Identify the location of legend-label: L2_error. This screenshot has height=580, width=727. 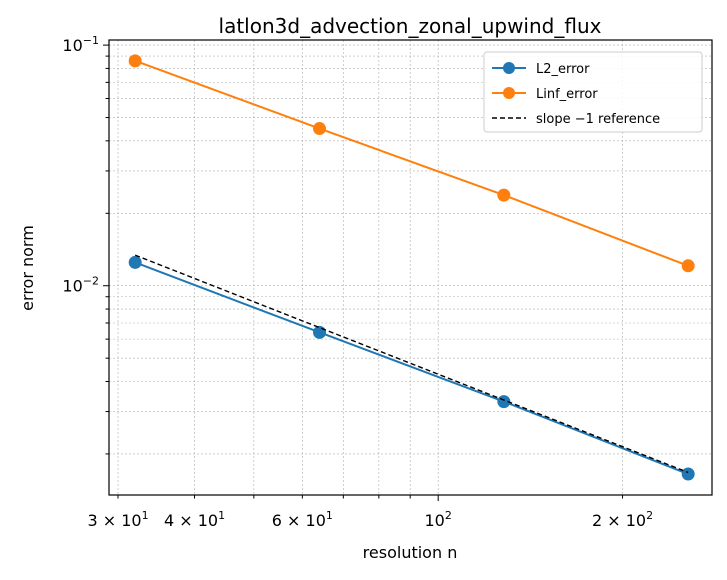
(563, 69).